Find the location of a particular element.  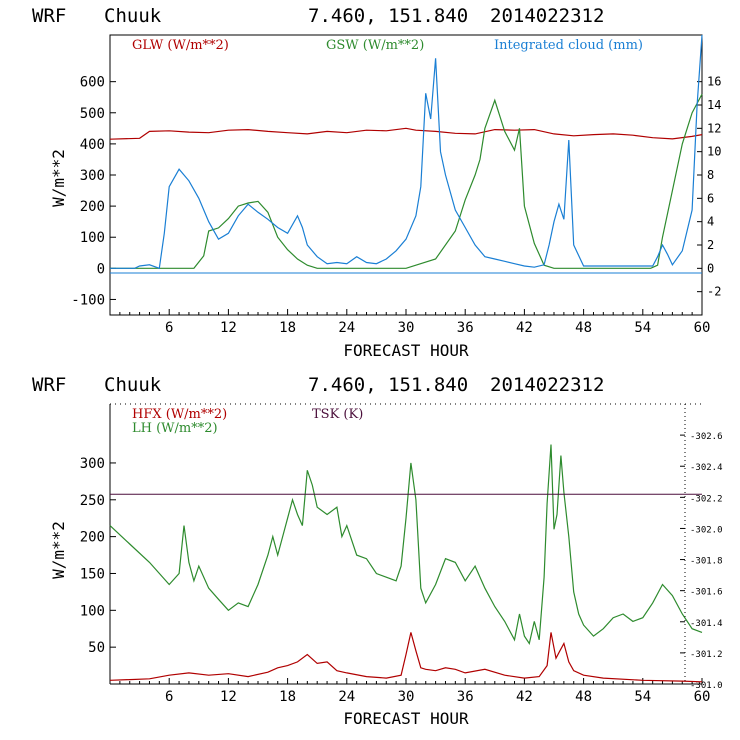

bottom-xlabel: FORECAST HOUR is located at coordinates (406, 718).